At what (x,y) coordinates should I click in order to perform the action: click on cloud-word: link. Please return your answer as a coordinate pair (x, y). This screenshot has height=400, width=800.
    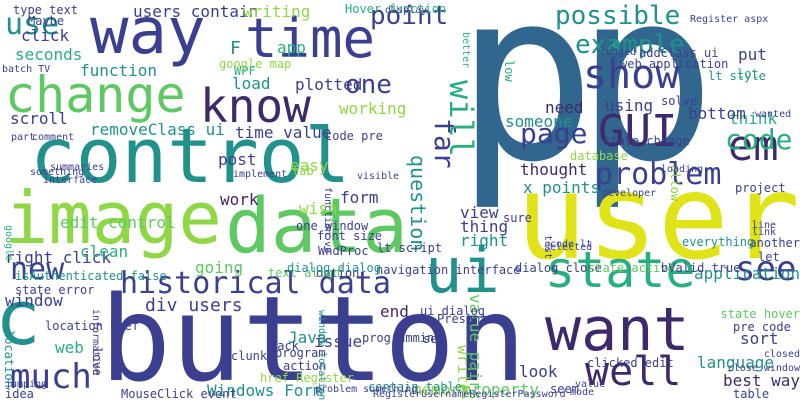
    Looking at the image, I should click on (764, 232).